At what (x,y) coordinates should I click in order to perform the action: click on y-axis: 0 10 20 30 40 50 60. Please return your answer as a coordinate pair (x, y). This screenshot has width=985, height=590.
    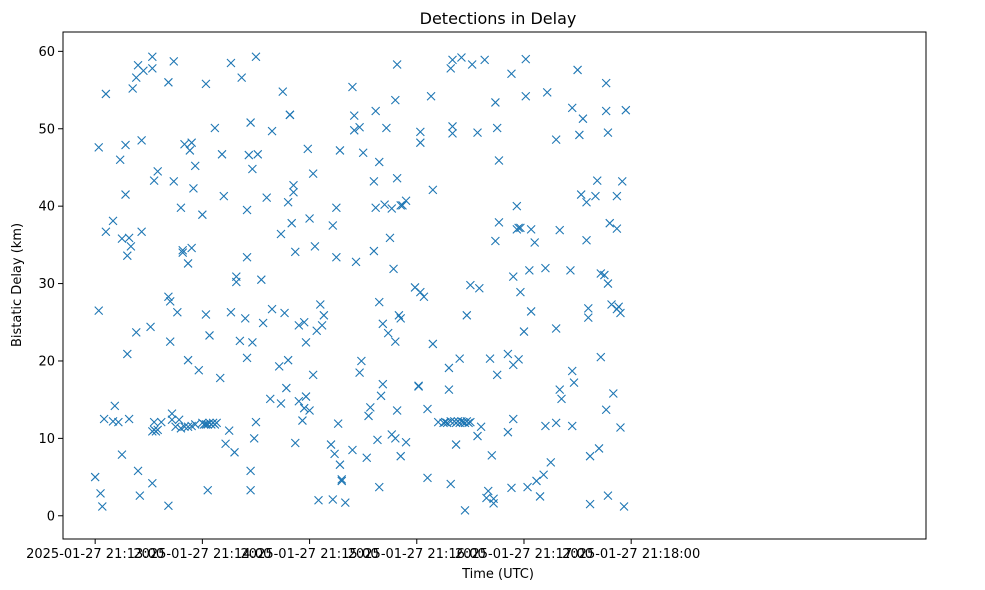
    Looking at the image, I should click on (50, 284).